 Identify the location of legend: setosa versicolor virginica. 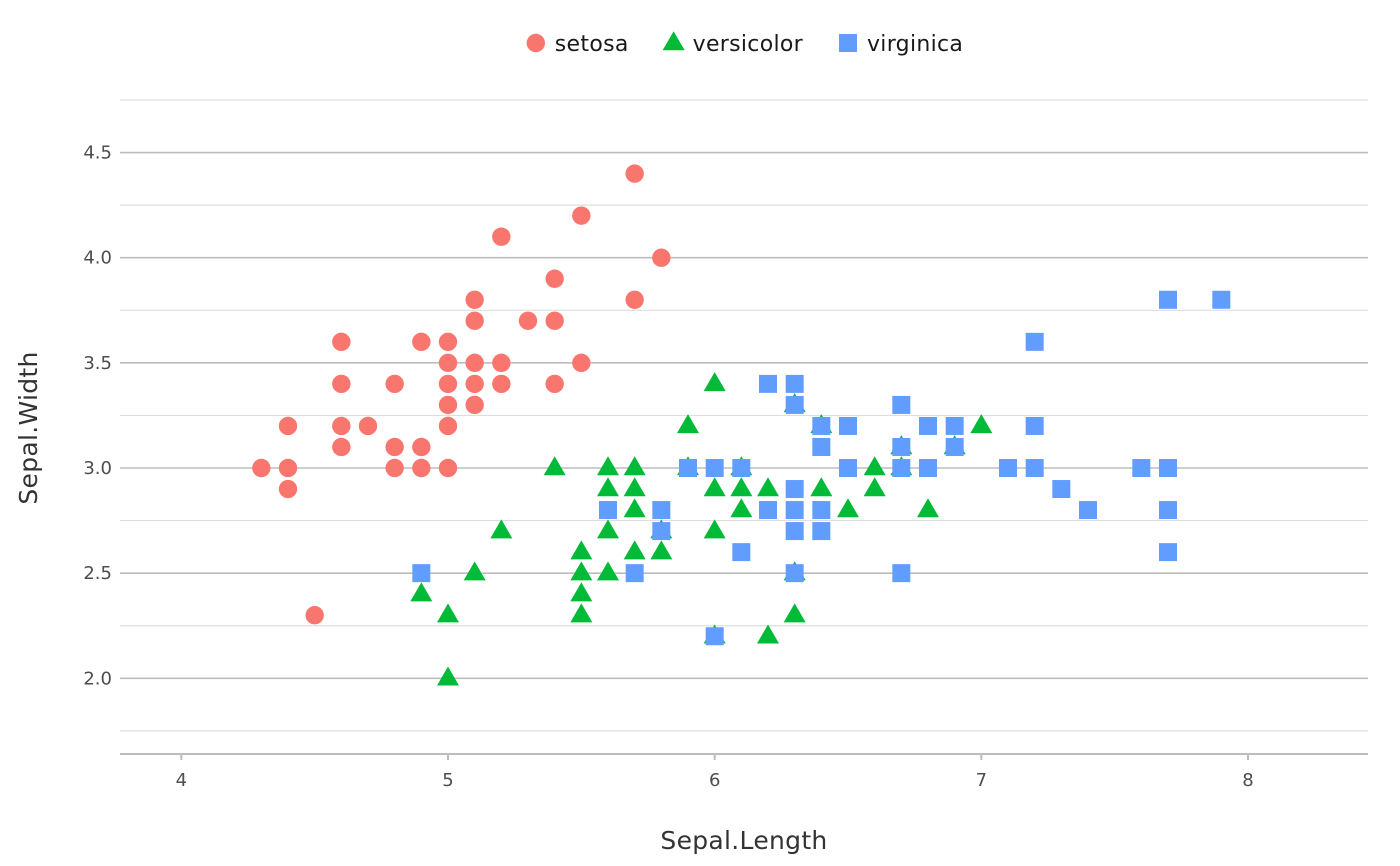
(744, 44).